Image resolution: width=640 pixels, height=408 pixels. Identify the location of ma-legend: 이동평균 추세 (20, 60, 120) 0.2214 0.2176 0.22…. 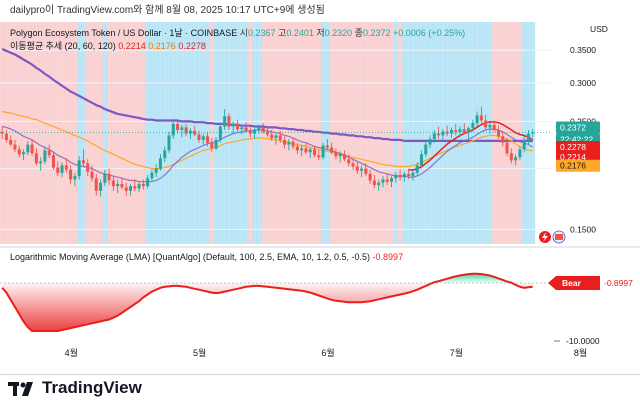
(108, 45).